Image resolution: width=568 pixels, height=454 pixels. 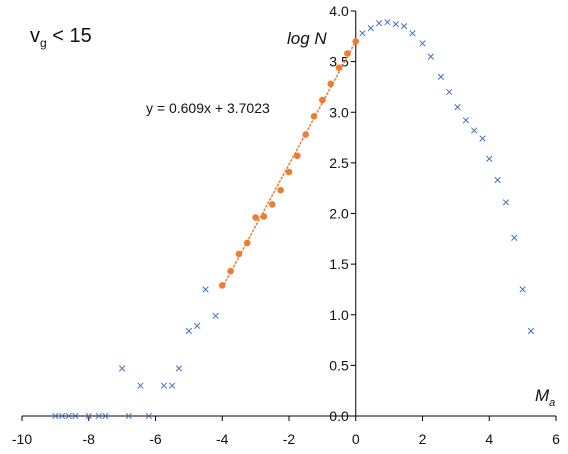 What do you see at coordinates (339, 214) in the screenshot?
I see `y-tick-label: 2.0` at bounding box center [339, 214].